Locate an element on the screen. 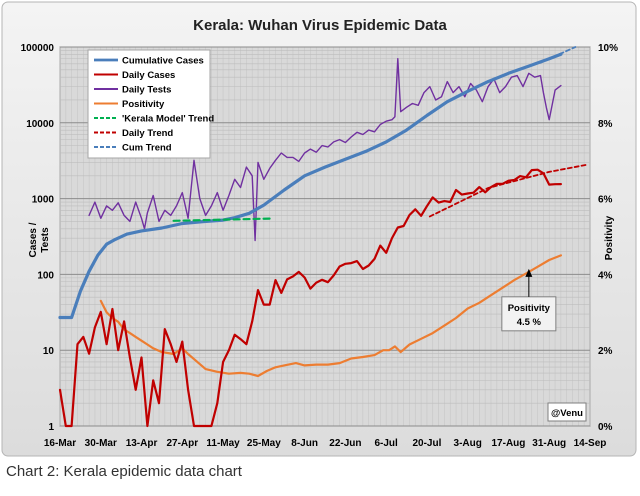  y2-tick-label: 4% is located at coordinates (605, 275).